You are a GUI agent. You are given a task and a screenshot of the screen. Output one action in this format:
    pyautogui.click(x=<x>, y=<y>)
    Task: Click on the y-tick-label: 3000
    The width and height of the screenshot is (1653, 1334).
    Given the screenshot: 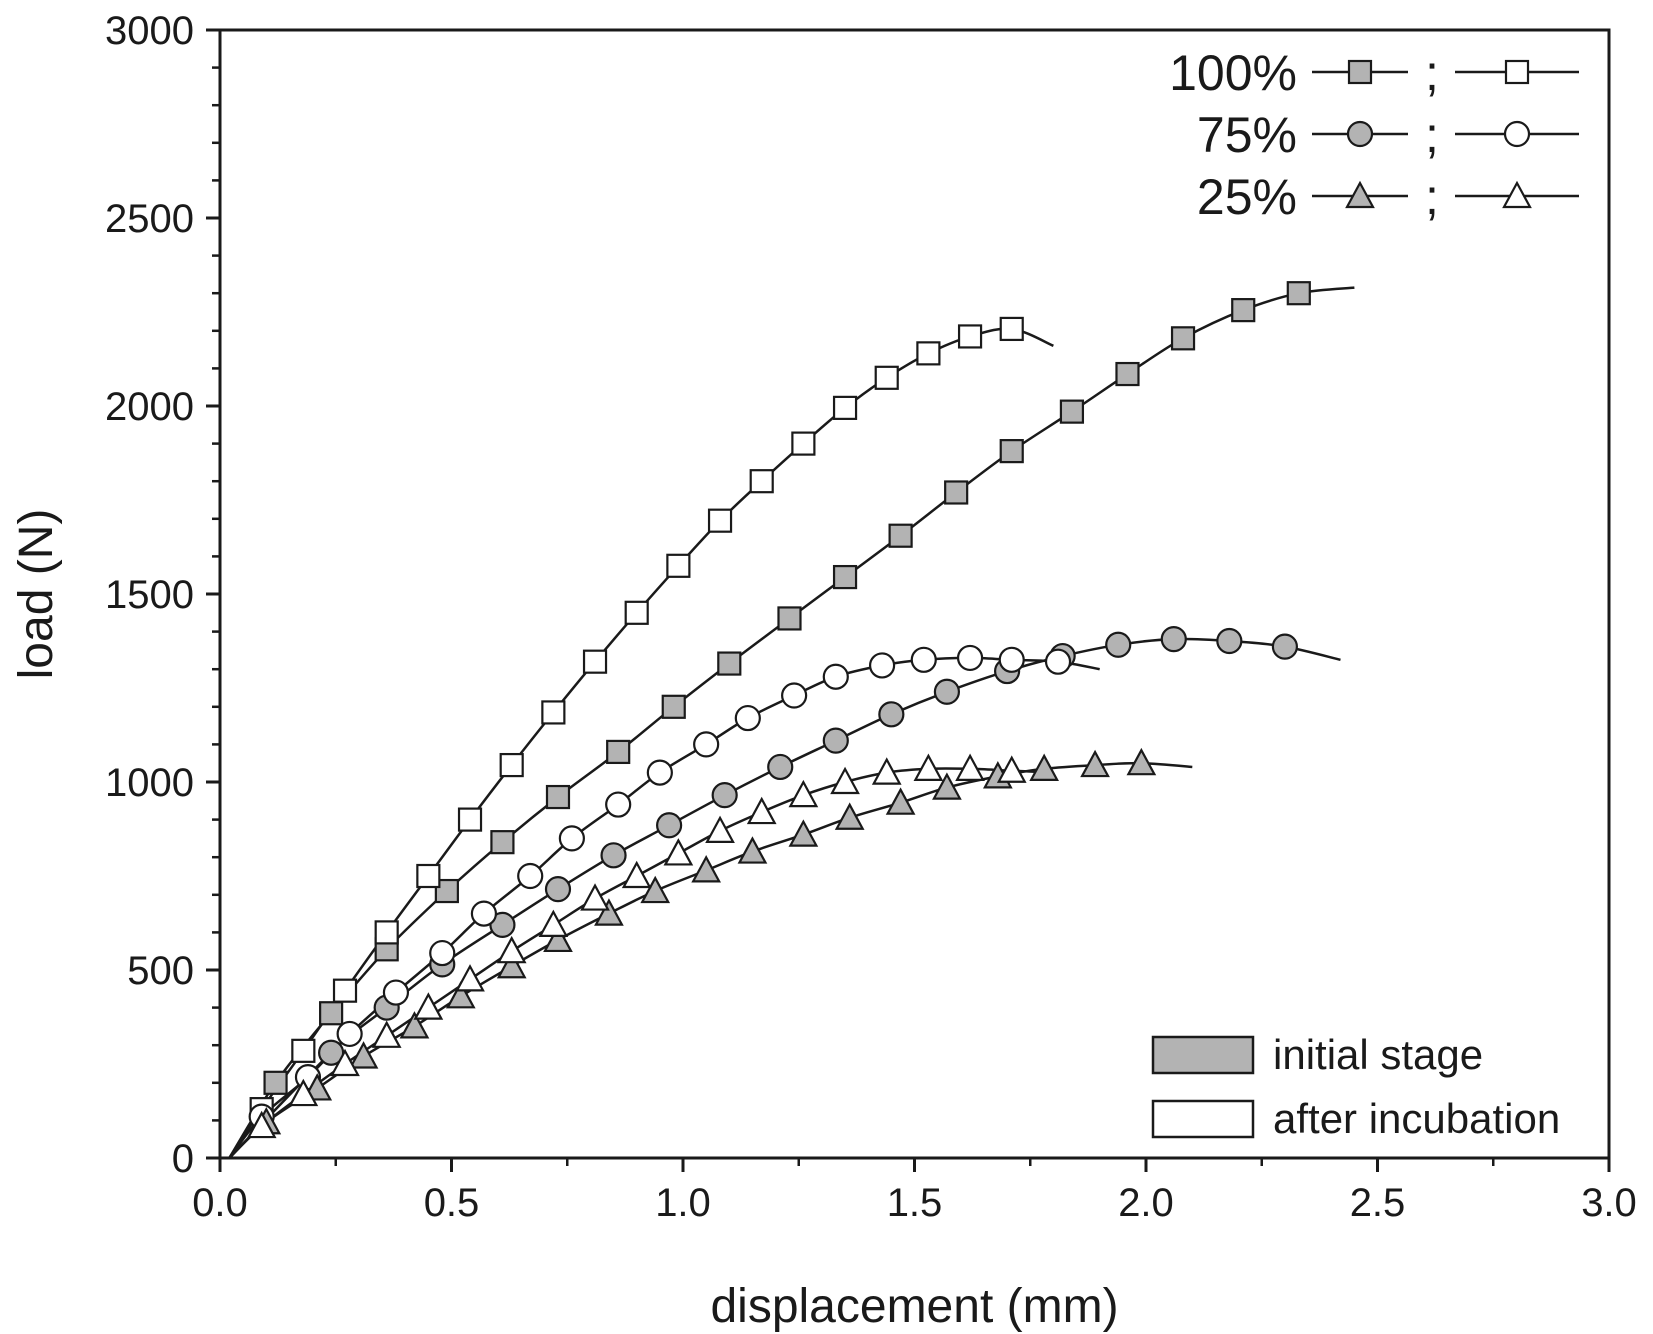 What is the action you would take?
    pyautogui.click(x=149, y=31)
    